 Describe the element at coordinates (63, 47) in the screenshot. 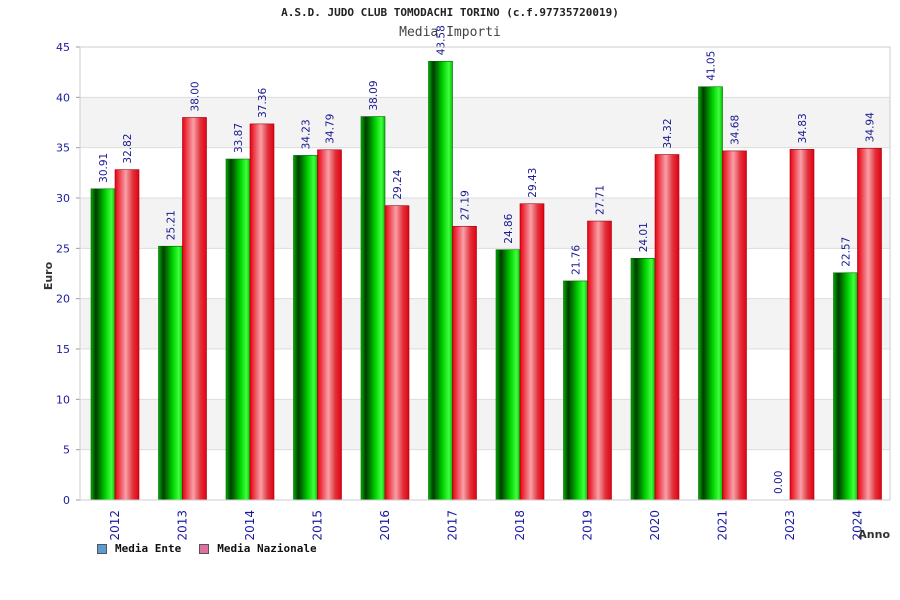

I see `y-tick-label: 45` at that location.